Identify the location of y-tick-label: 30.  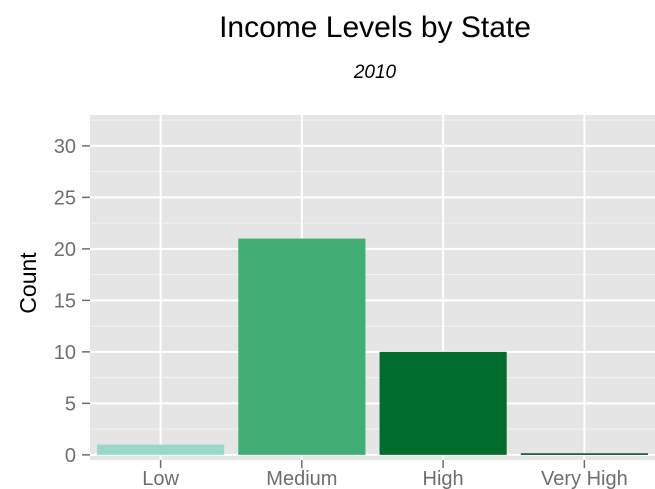
(65, 147).